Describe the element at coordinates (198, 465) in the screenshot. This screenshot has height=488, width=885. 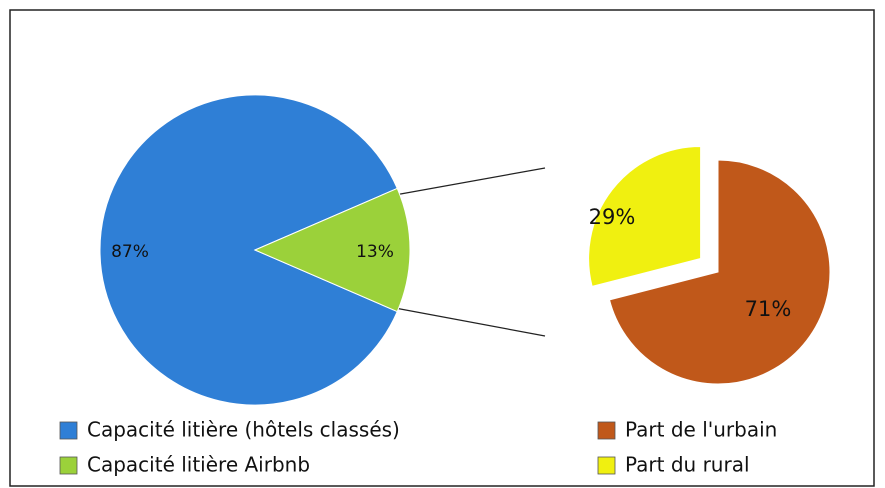
I see `legend-label: Capacité litière Airbnb` at that location.